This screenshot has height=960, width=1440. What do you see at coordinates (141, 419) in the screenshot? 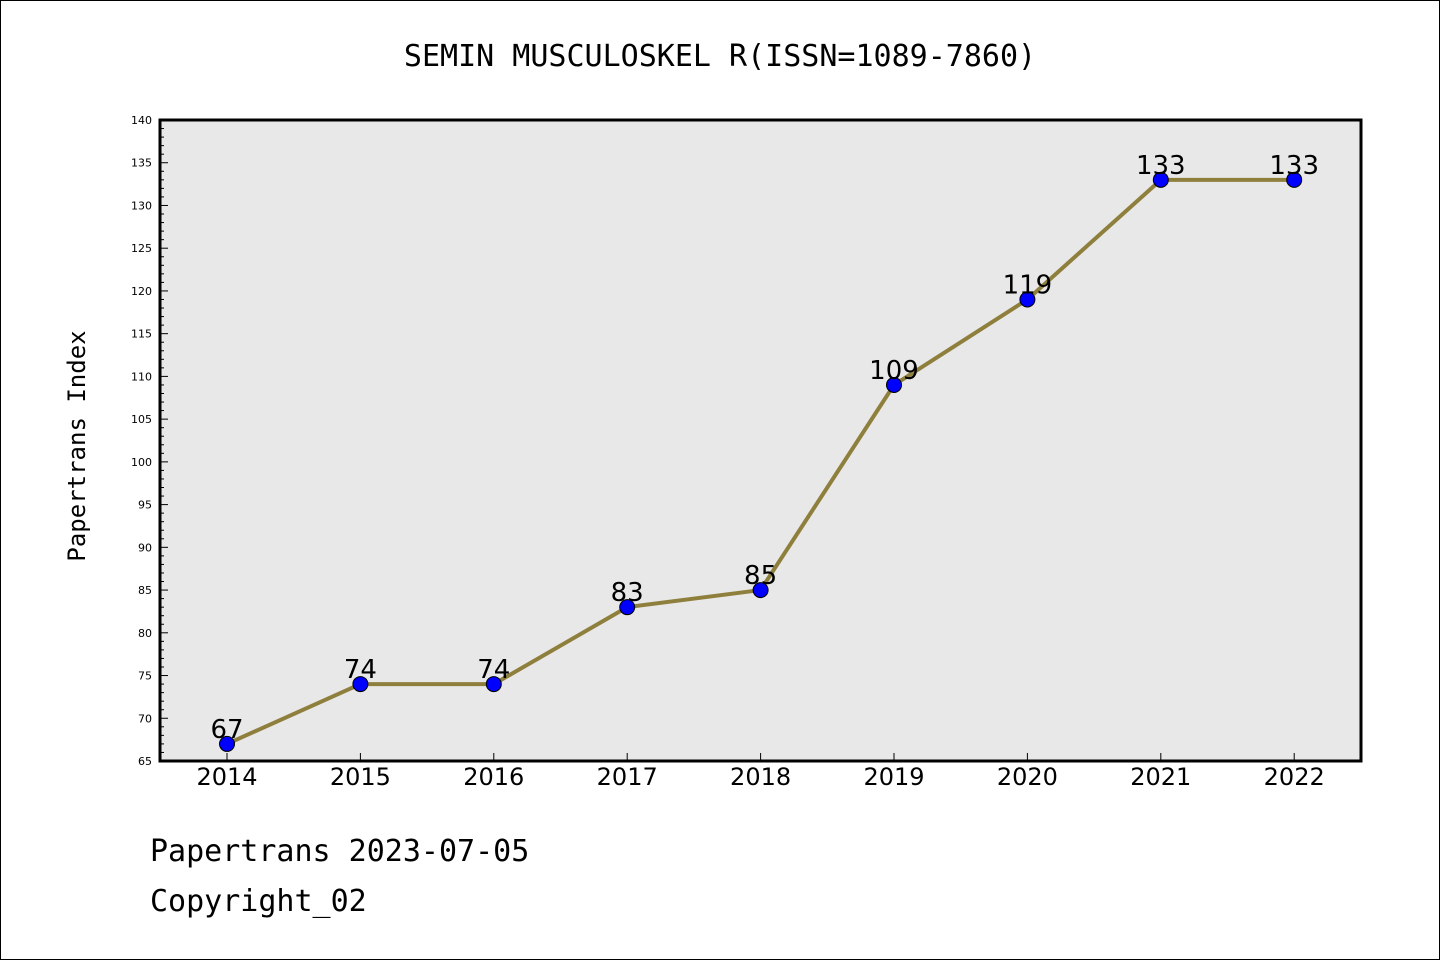
I see `y-tick-label: 105` at bounding box center [141, 419].